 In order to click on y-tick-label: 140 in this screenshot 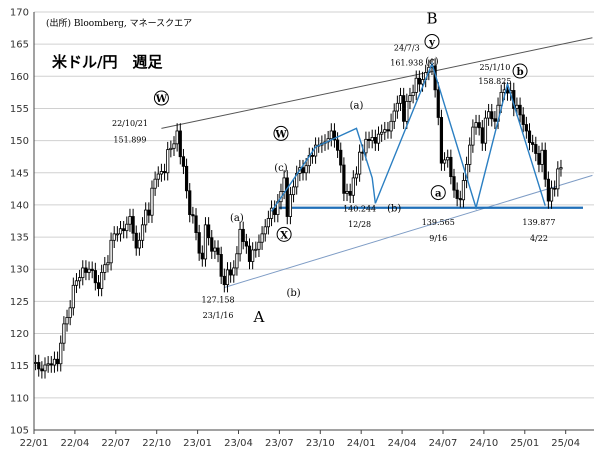, I will do `click(19, 205)`.